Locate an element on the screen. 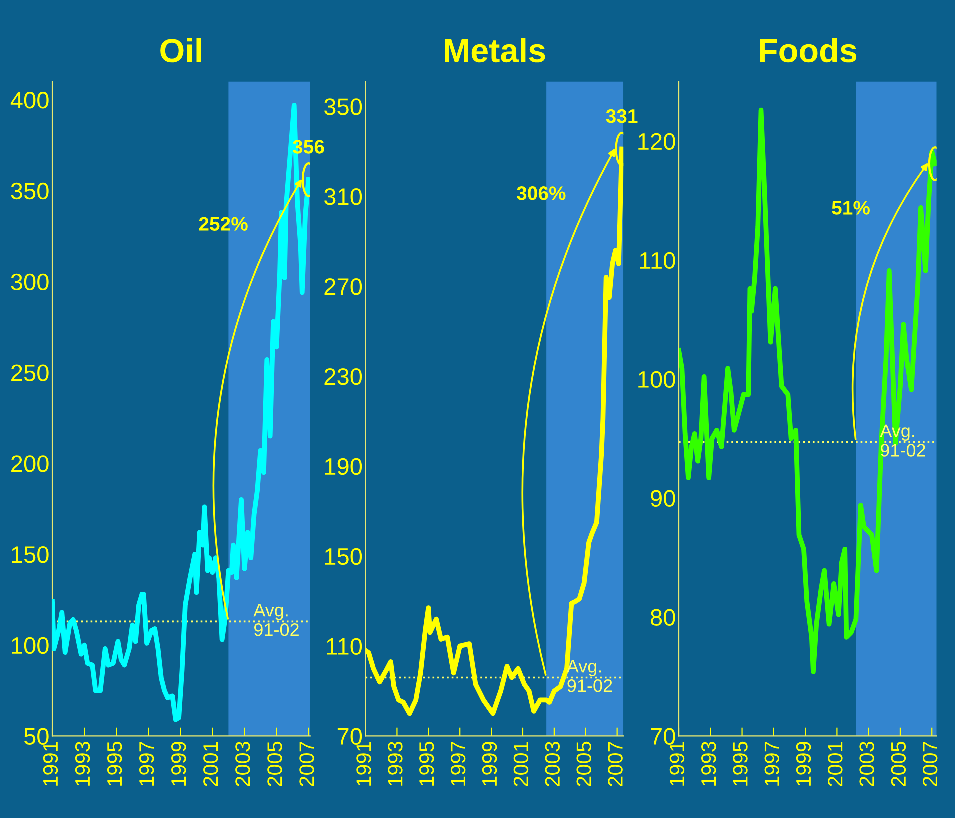 This screenshot has height=818, width=955. y-tick-label: 190 is located at coordinates (343, 467).